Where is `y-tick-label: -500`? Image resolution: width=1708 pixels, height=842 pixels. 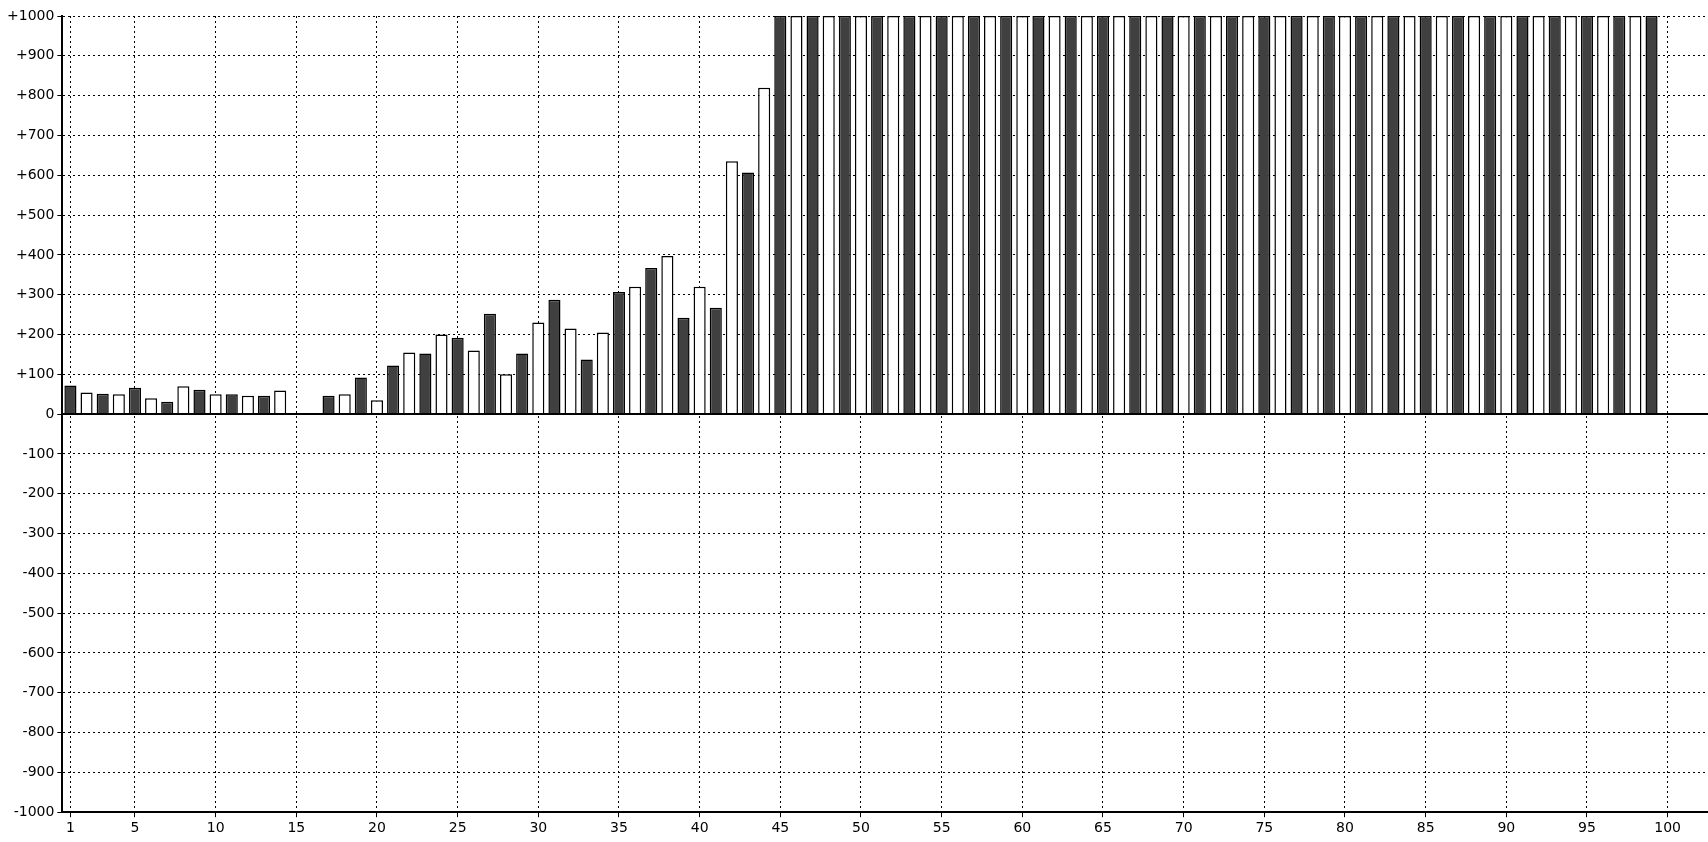
y-tick-label: -500 is located at coordinates (38, 611).